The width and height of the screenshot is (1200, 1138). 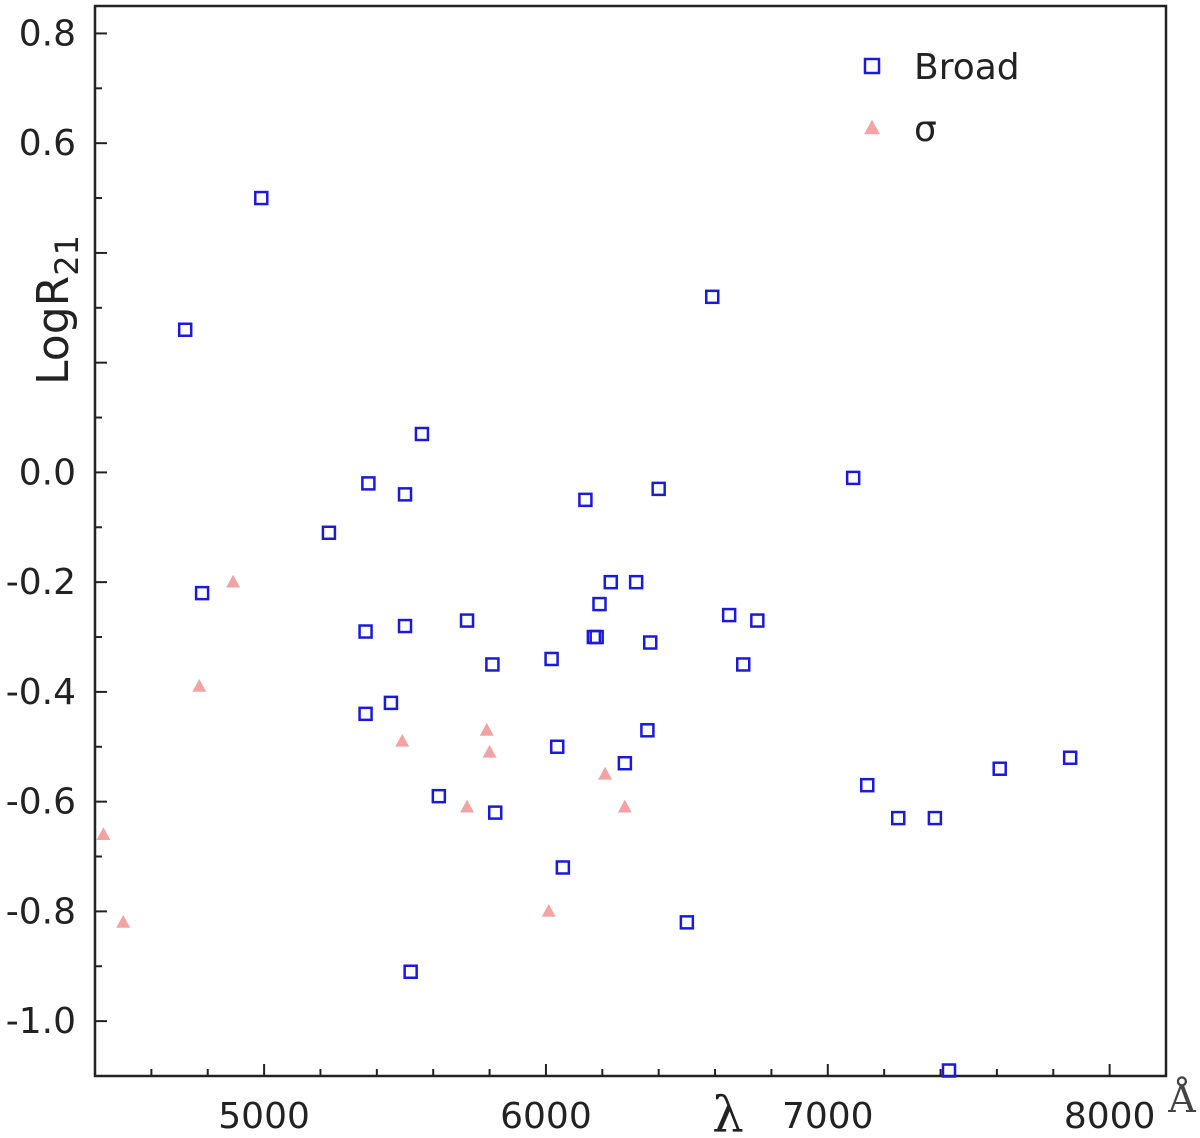 What do you see at coordinates (41, 911) in the screenshot?
I see `y-tick-label: -0.8` at bounding box center [41, 911].